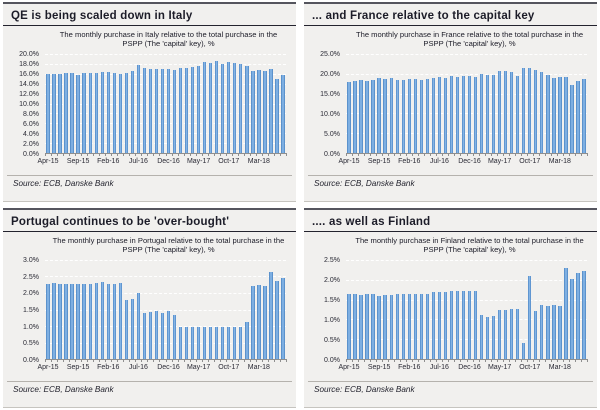 The image size is (600, 410). What do you see at coordinates (29, 74) in the screenshot?
I see `y-tick-label: 16.0%` at bounding box center [29, 74].